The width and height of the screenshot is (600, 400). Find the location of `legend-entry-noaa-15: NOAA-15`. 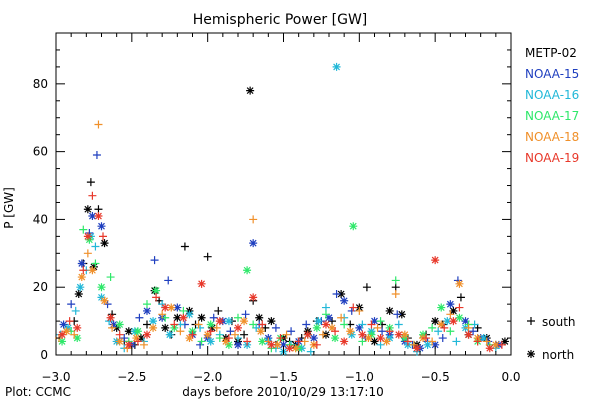

legend-entry-noaa-15: NOAA-15 is located at coordinates (552, 74).